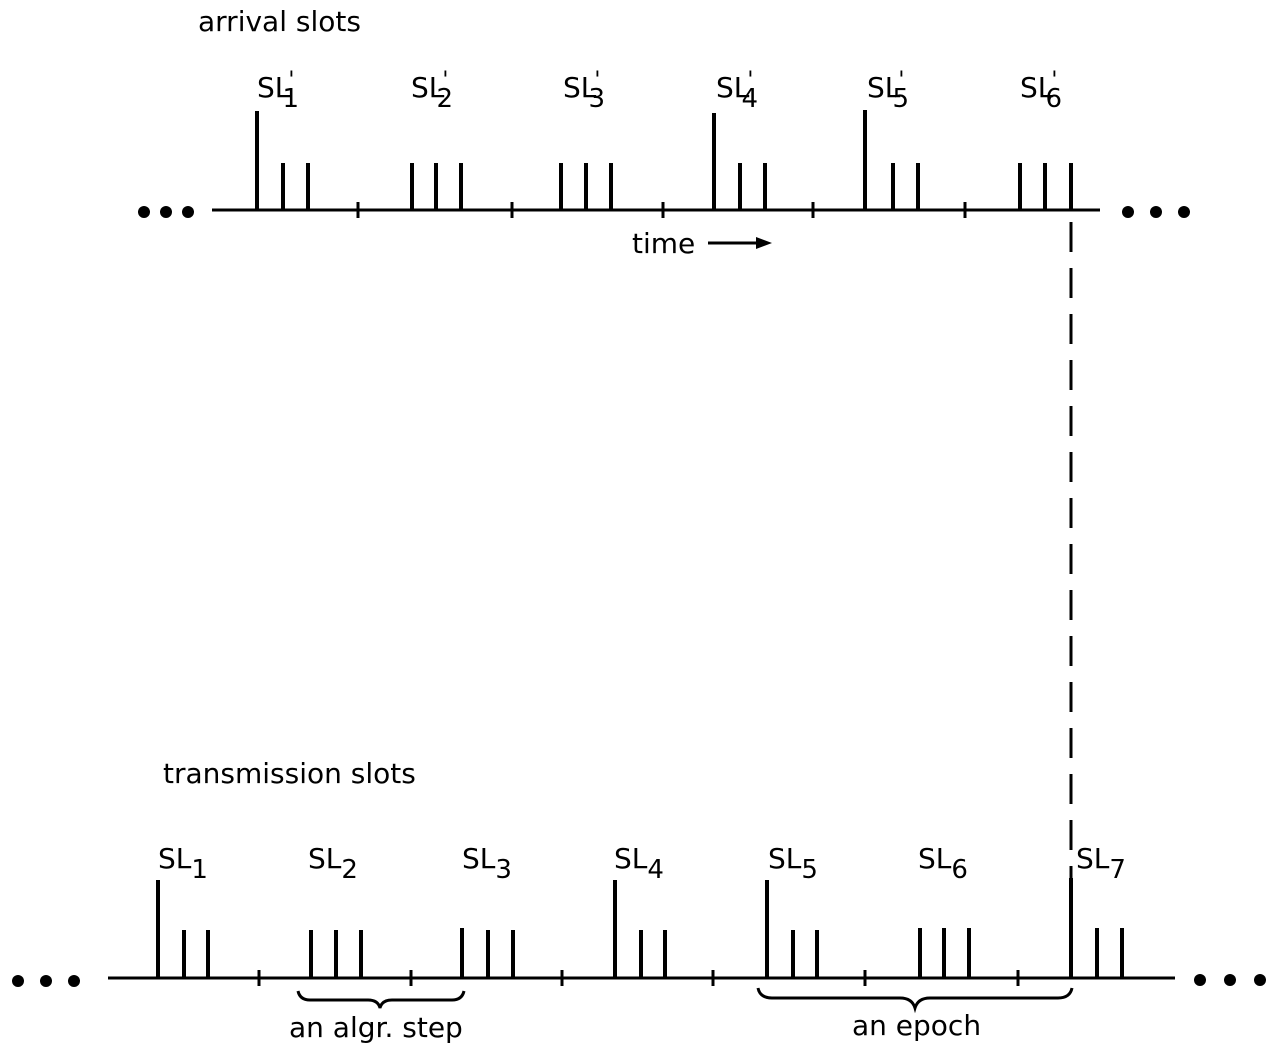  I want to click on transmission-slot-label: SL3, so click(487, 863).